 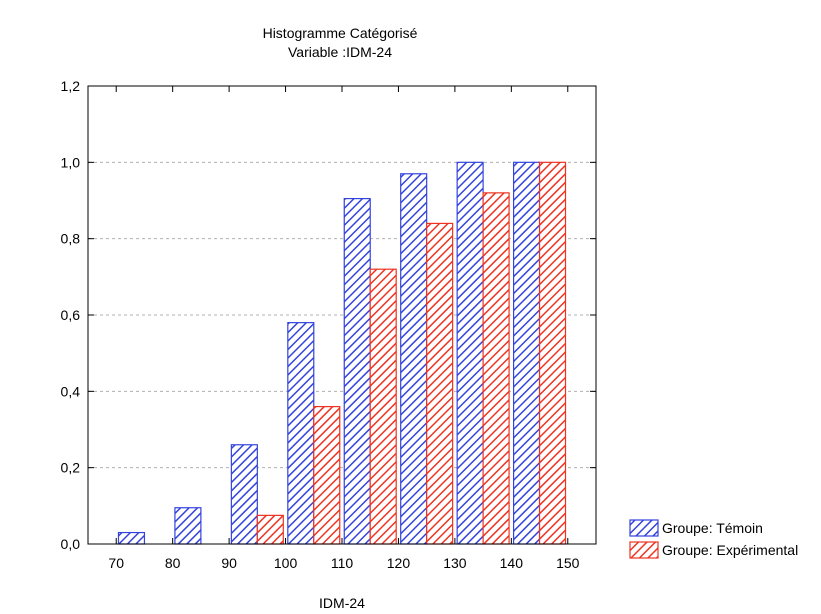 I want to click on y-tick-label: 1,0, so click(x=71, y=162).